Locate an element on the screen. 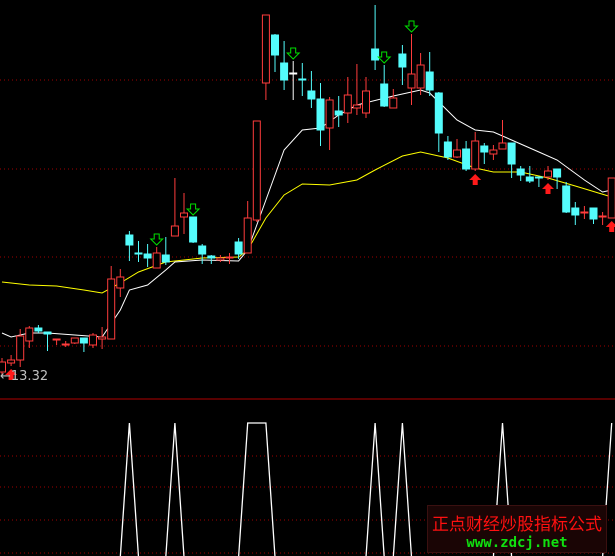  watermark-url: www.zdcj.net is located at coordinates (517, 543).